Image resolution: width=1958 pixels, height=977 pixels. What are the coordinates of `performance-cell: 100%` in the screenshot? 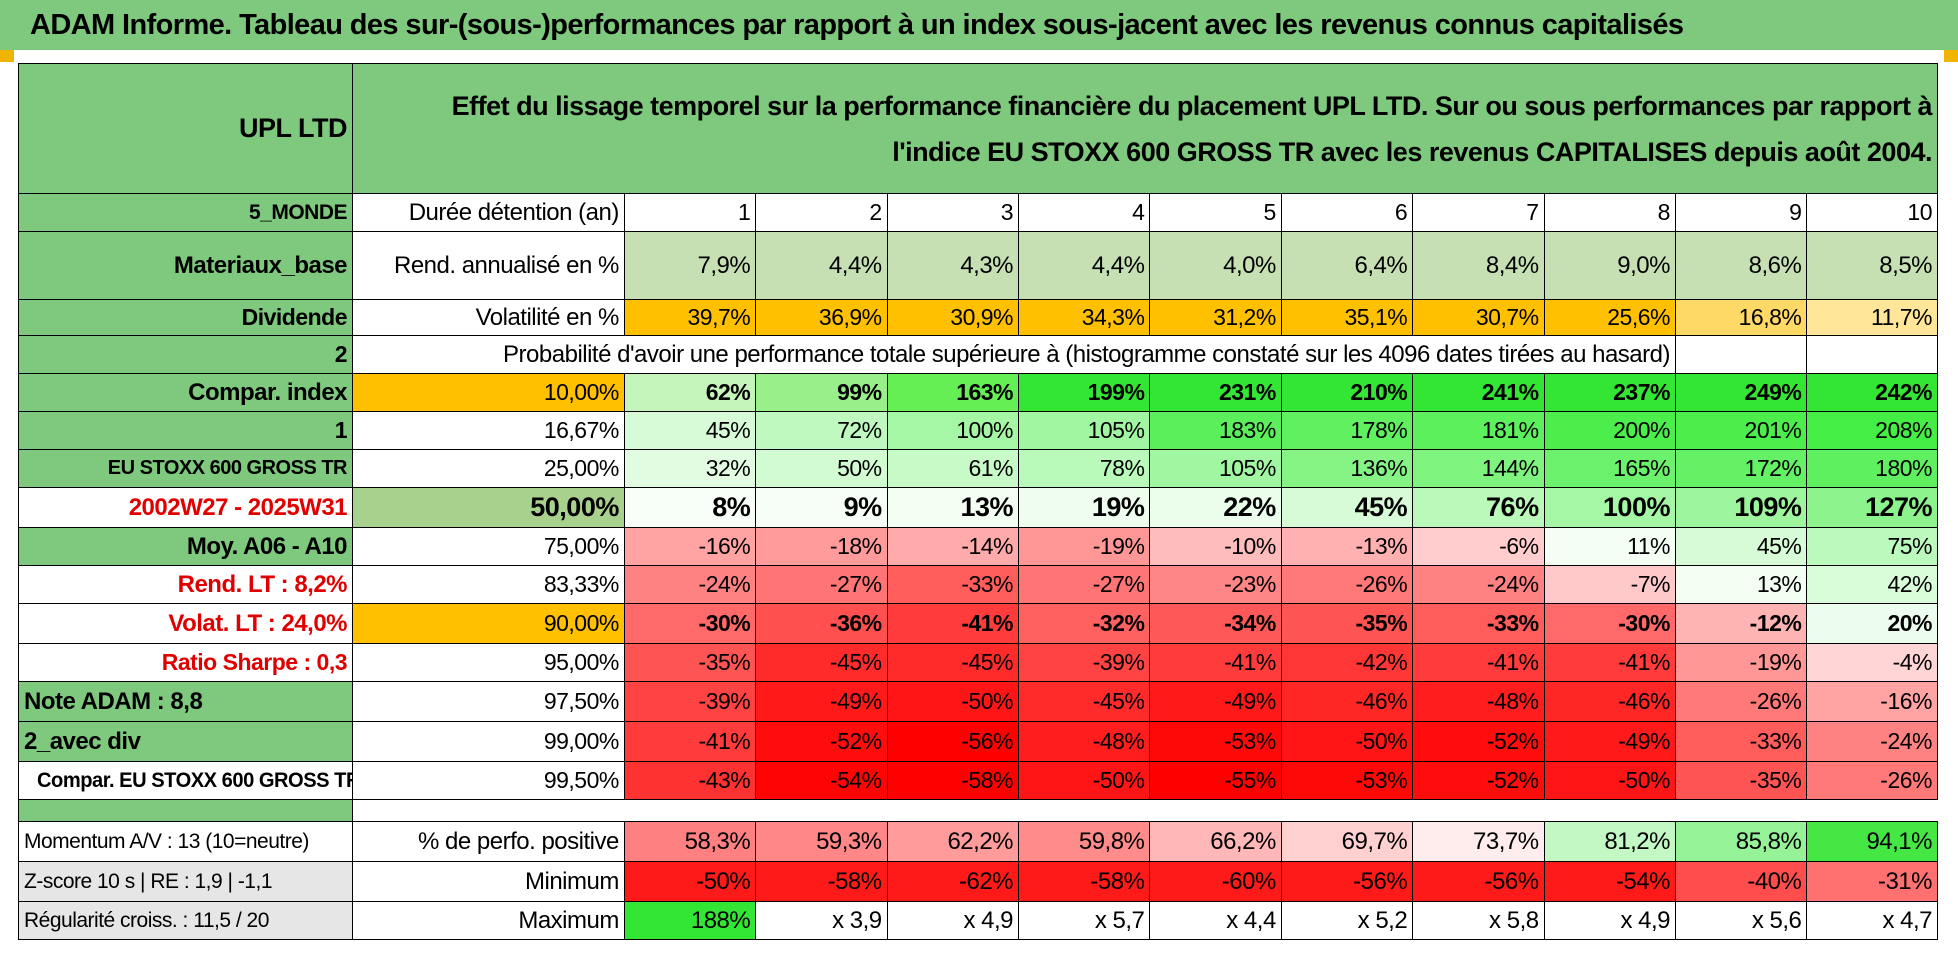 It's located at (1609, 507).